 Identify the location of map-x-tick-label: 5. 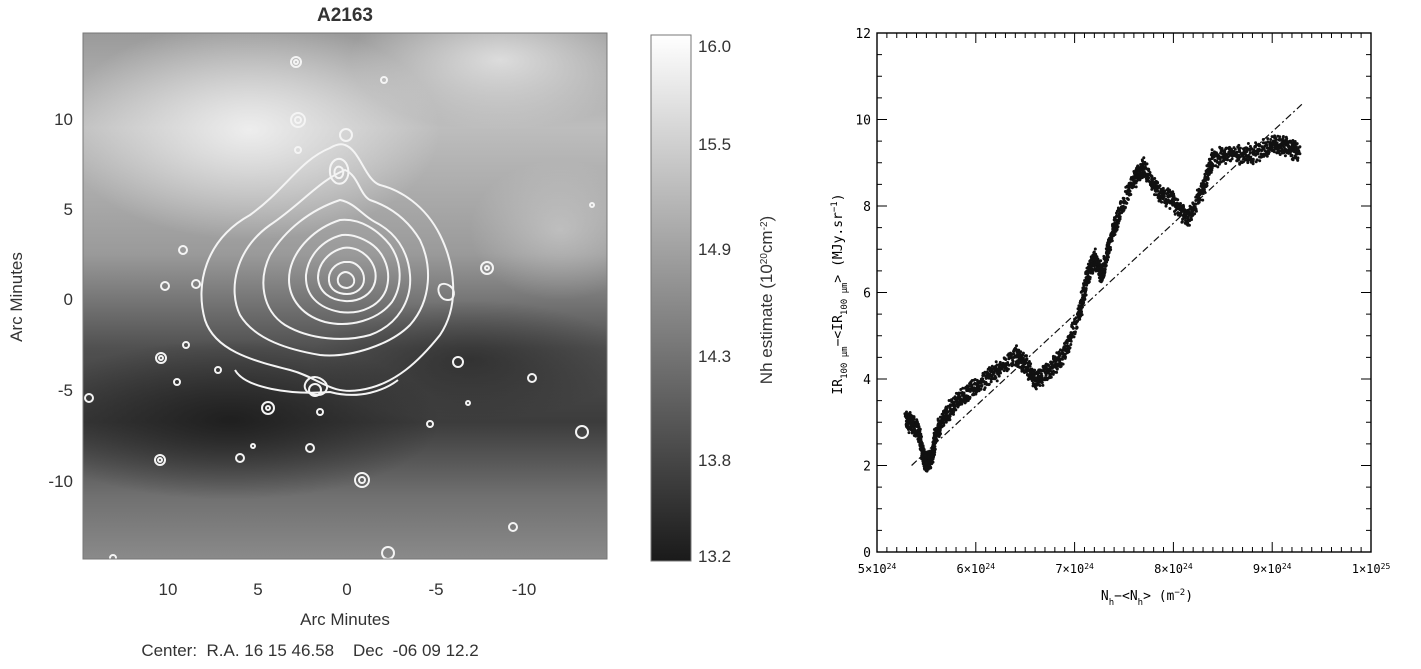
(257, 589).